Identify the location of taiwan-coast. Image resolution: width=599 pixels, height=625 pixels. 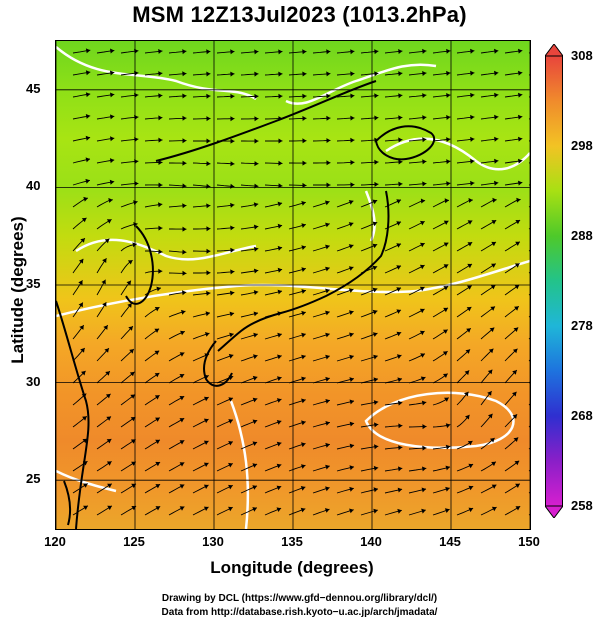
(67, 503).